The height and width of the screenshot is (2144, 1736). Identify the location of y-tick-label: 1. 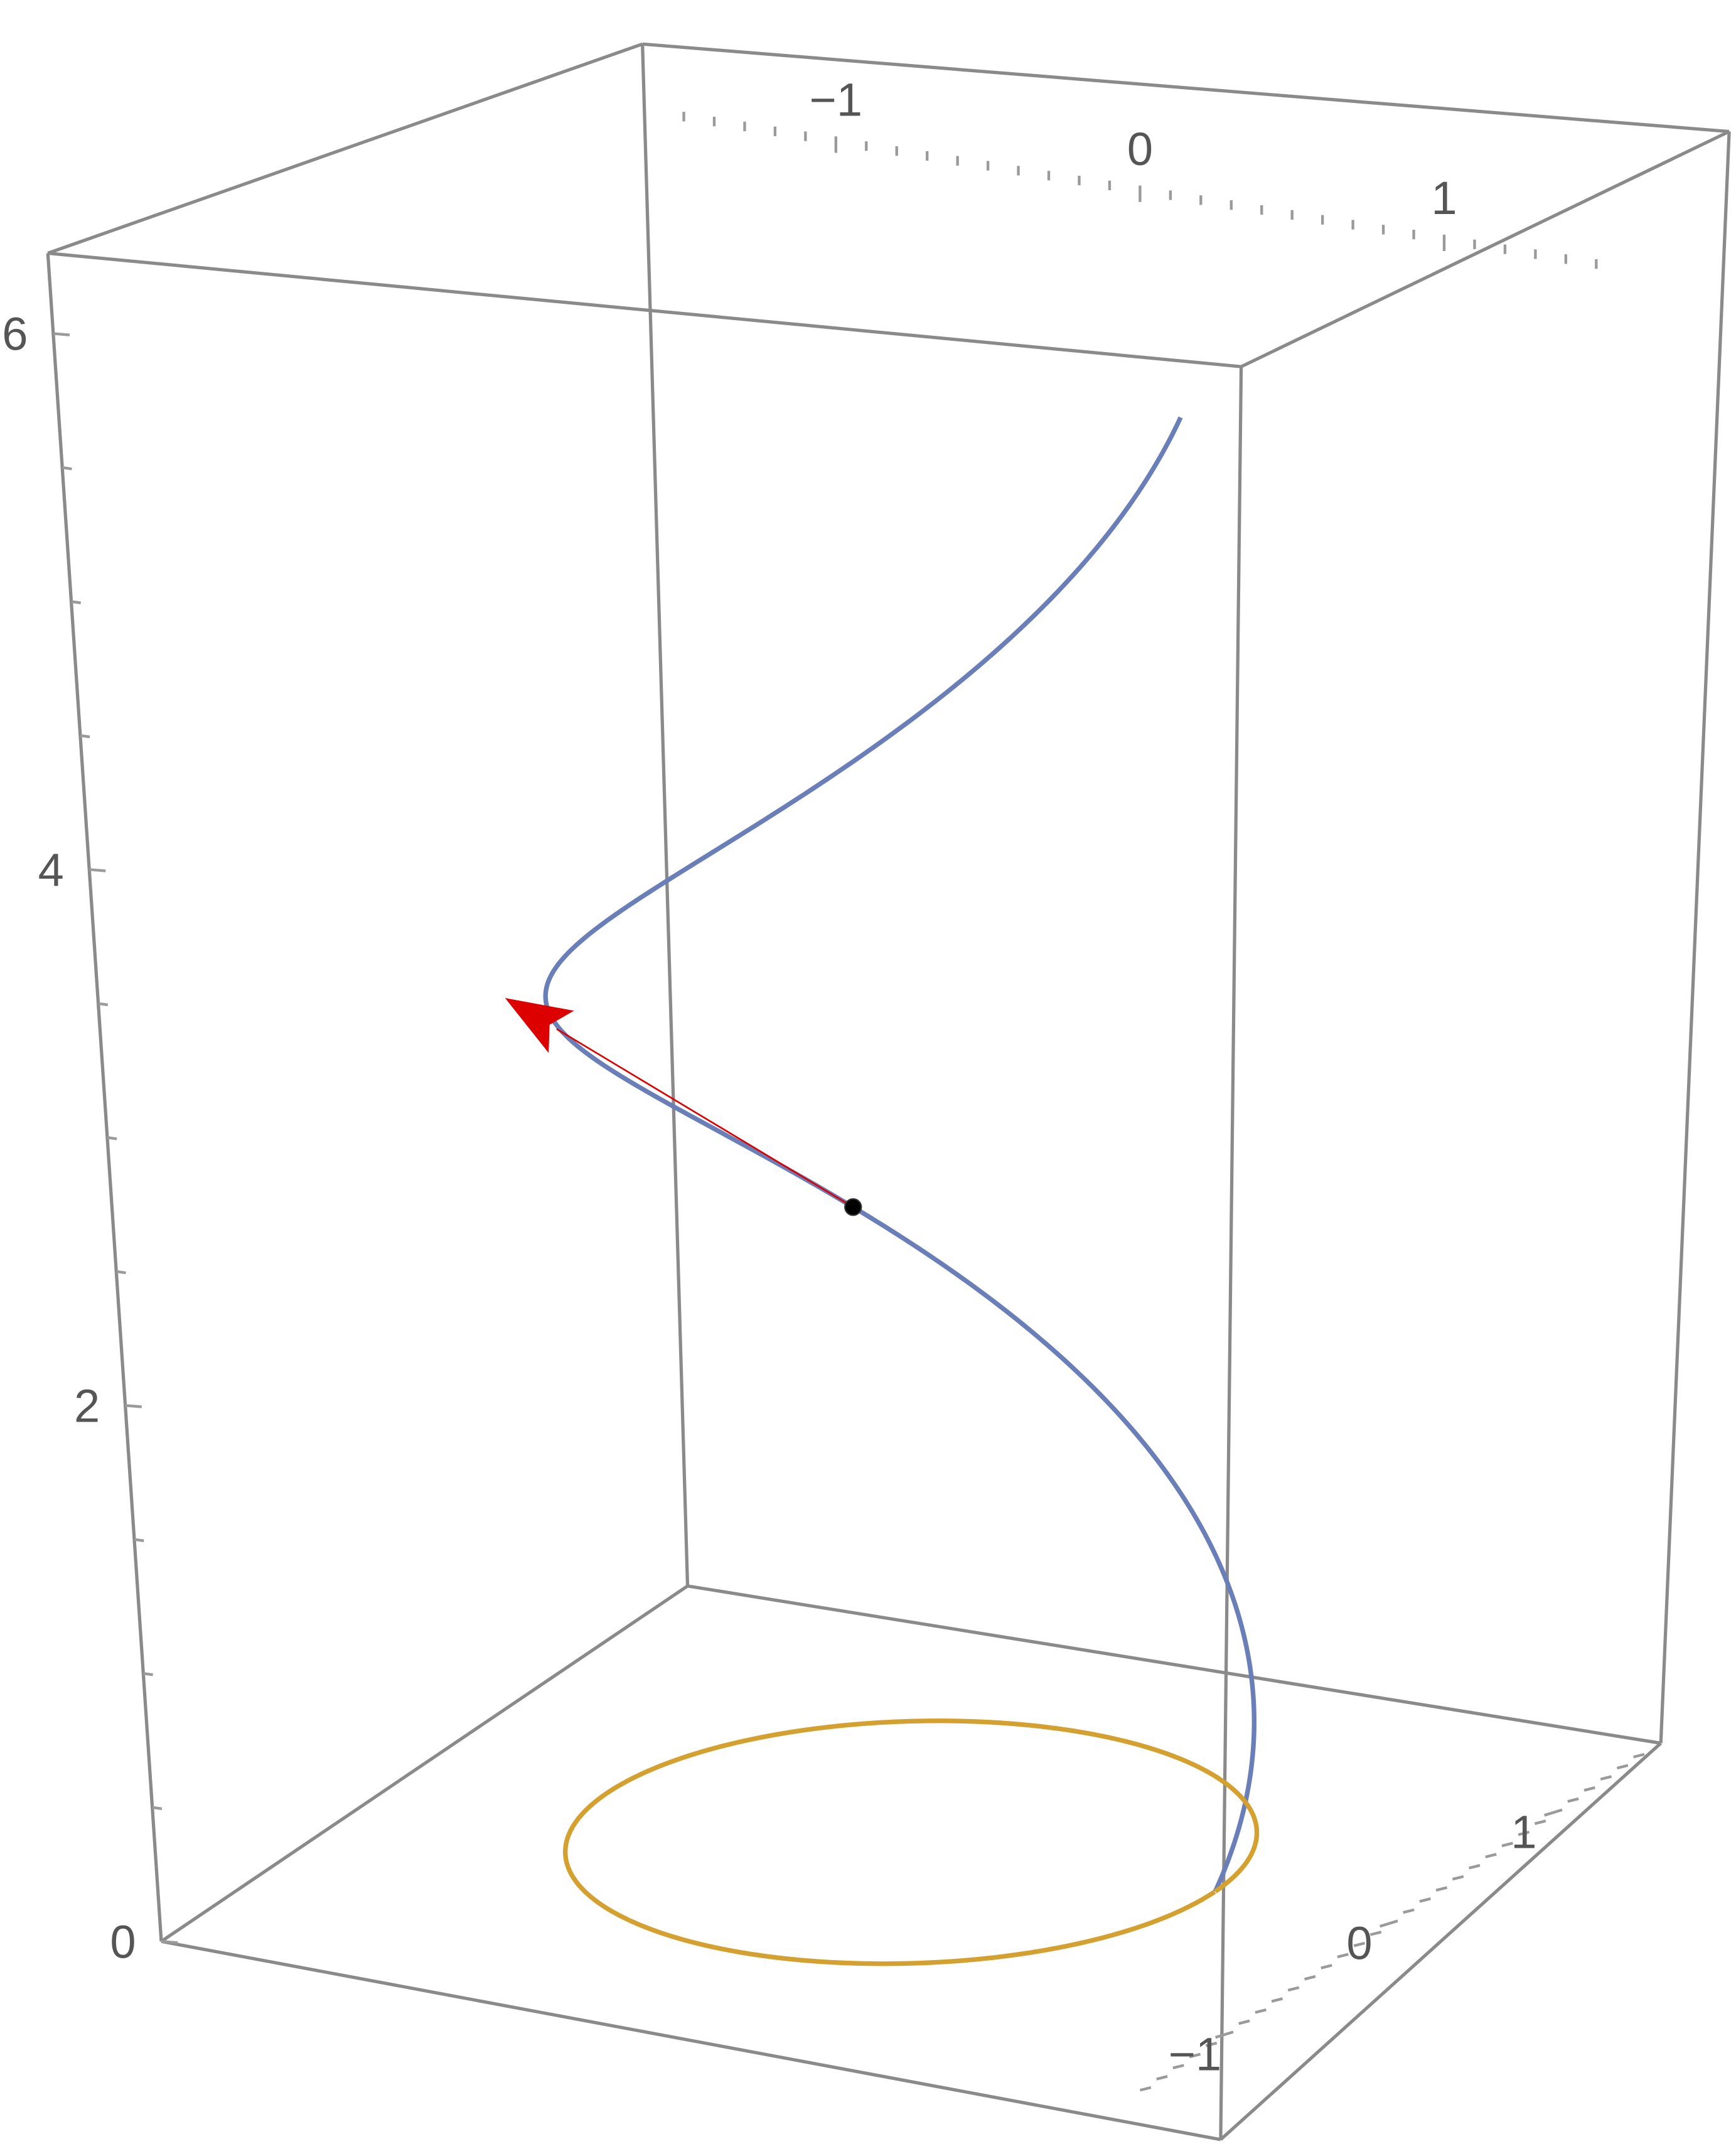
(1523, 1832).